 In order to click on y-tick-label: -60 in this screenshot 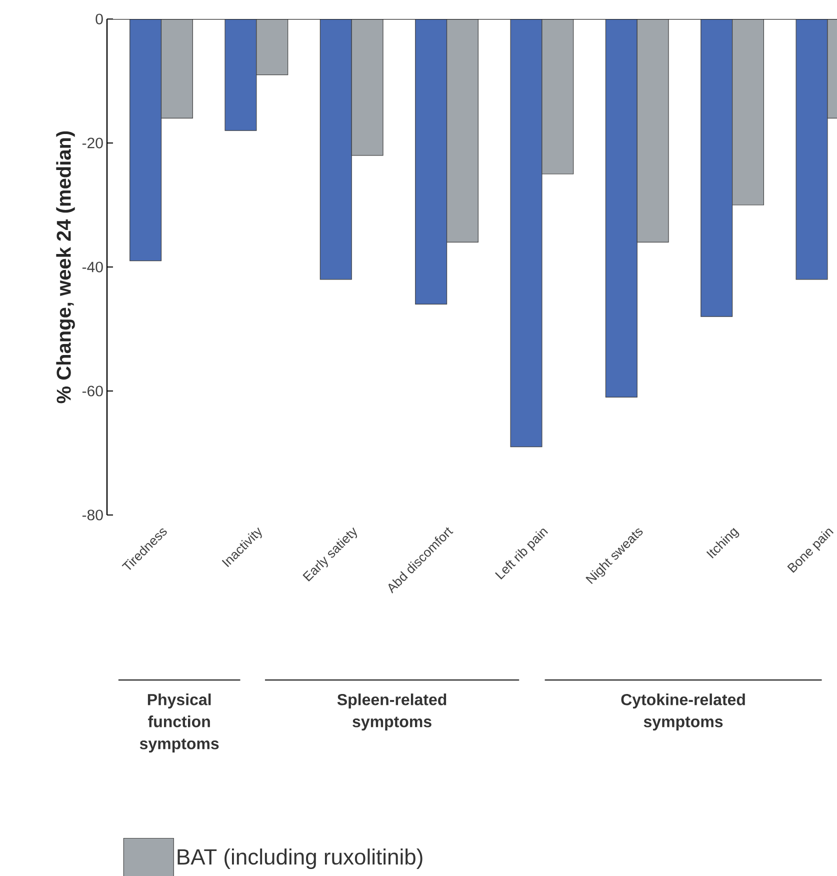, I will do `click(92, 391)`.